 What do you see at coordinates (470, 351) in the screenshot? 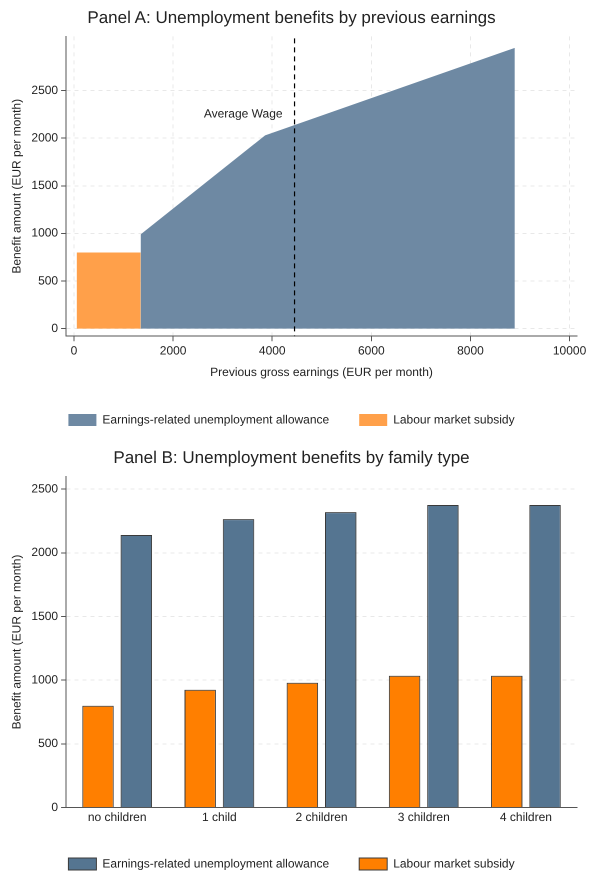
I see `x-tick-label: 8000` at bounding box center [470, 351].